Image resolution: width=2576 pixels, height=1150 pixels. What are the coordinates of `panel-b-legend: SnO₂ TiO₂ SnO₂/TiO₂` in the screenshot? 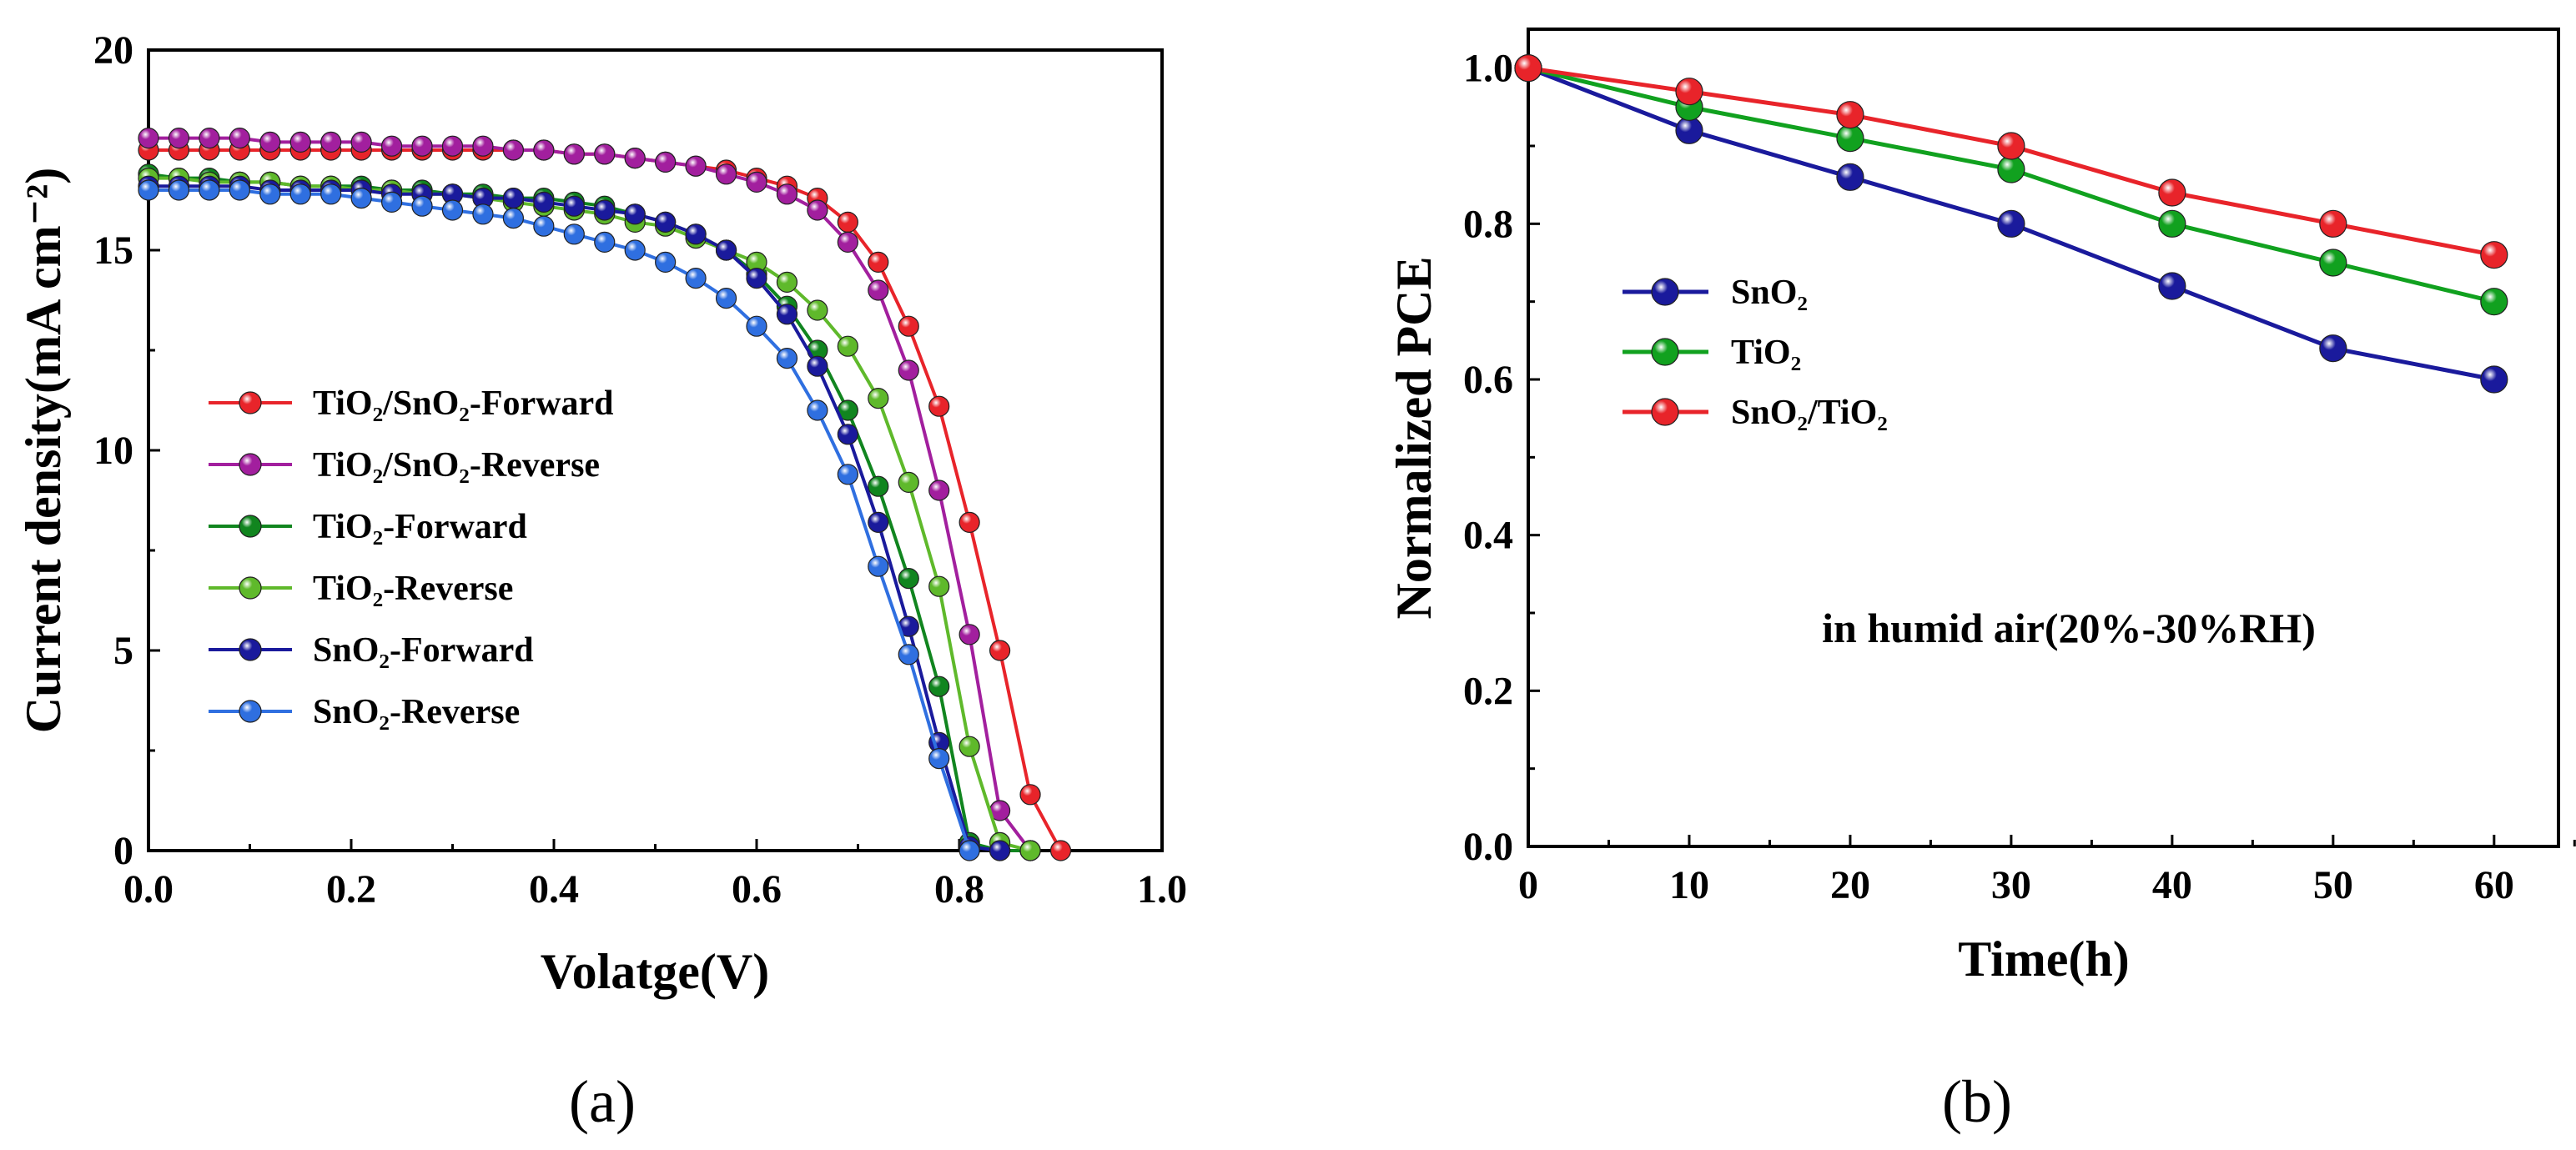 It's located at (1755, 353).